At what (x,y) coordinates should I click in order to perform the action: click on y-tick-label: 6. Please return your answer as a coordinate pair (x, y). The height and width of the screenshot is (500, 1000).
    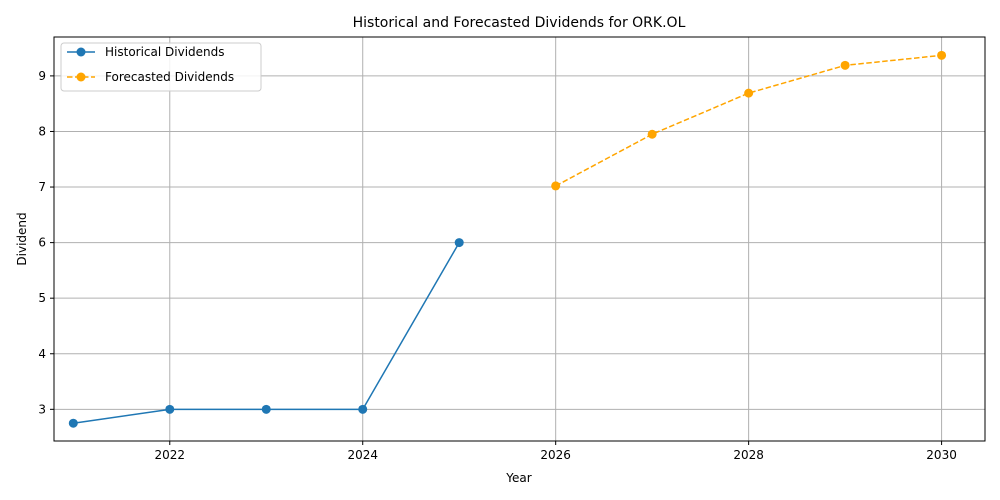
    Looking at the image, I should click on (42, 243).